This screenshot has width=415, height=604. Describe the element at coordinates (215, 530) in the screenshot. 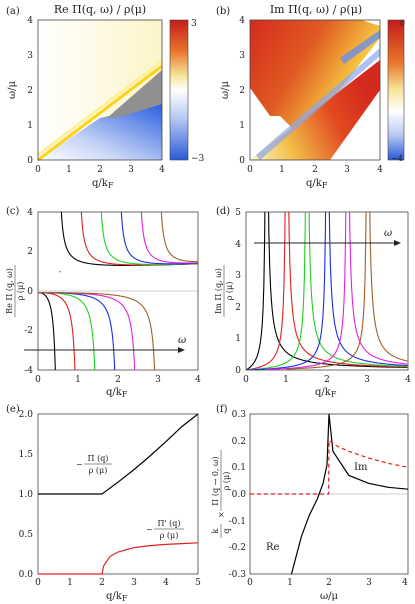

I see `panel-f-prefactor-num: k` at that location.